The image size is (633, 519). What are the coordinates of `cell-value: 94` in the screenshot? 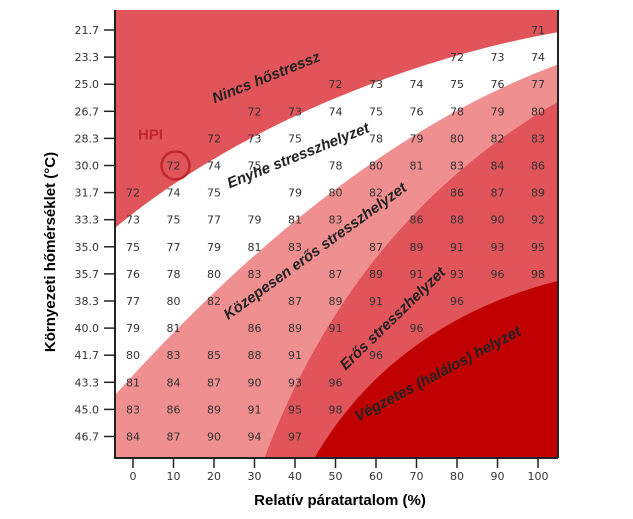 It's located at (255, 437).